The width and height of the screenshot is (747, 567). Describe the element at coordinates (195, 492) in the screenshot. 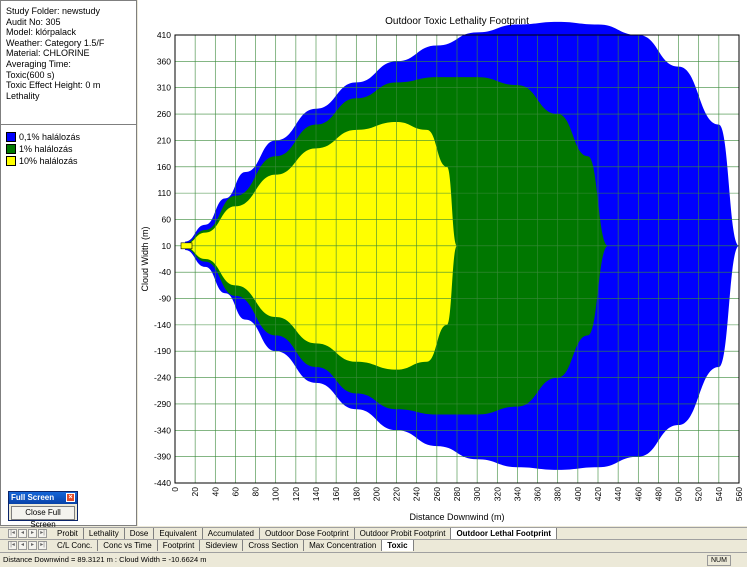

I see `x-tick-label: 20` at that location.